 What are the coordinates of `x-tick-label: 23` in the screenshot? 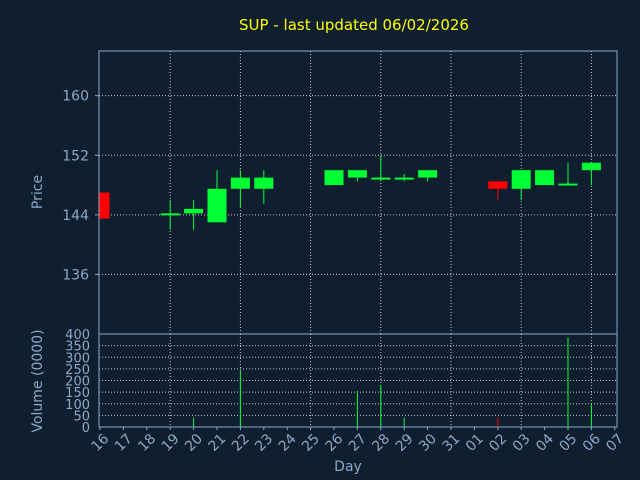 It's located at (264, 443).